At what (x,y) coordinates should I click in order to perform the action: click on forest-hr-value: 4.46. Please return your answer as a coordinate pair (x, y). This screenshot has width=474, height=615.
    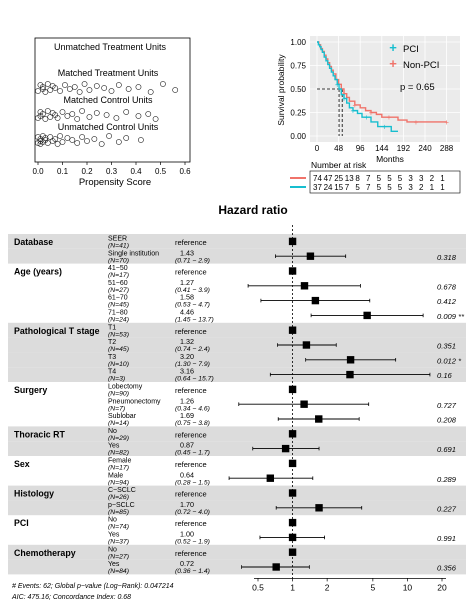
    Looking at the image, I should click on (187, 312).